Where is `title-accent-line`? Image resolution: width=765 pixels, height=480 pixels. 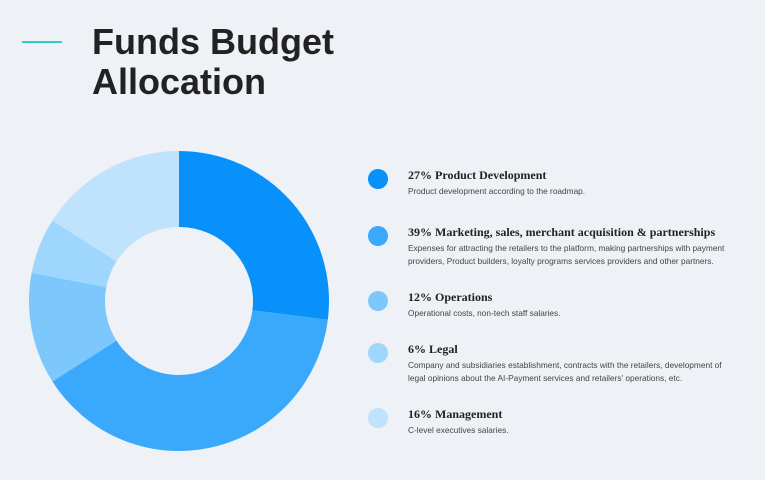 title-accent-line is located at coordinates (42, 42).